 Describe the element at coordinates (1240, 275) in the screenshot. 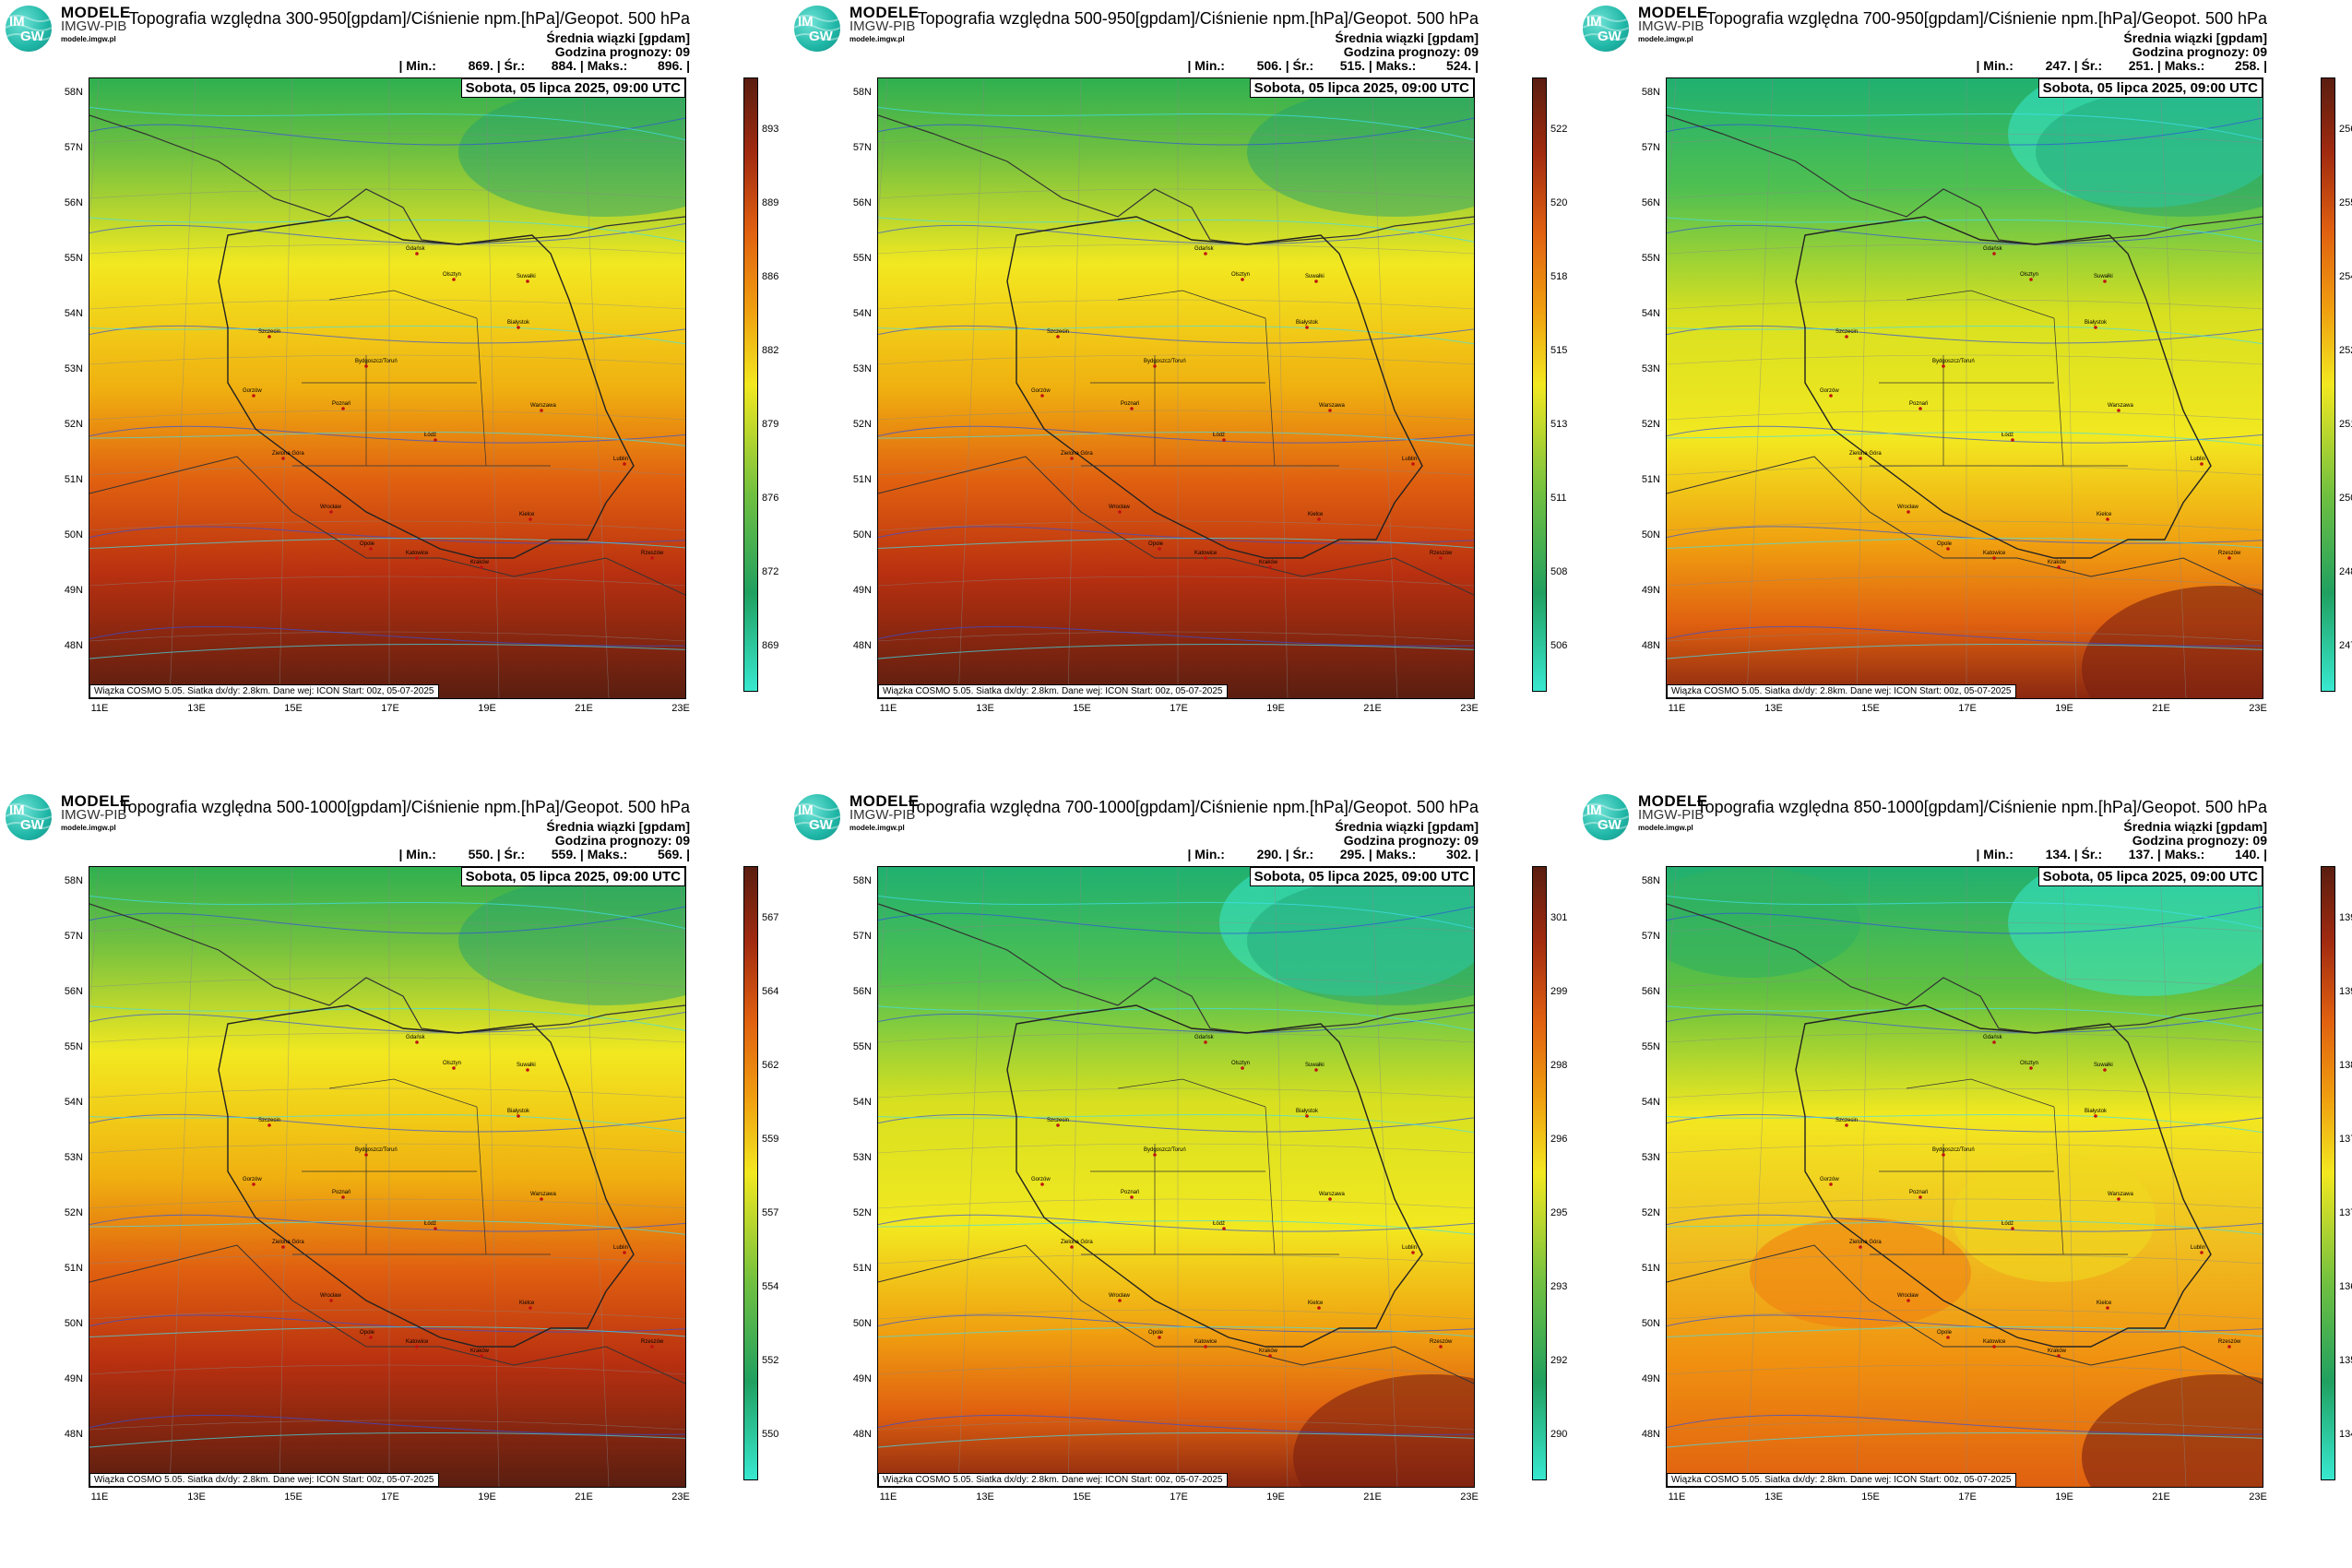

I see `city-label: Olsztyn` at that location.